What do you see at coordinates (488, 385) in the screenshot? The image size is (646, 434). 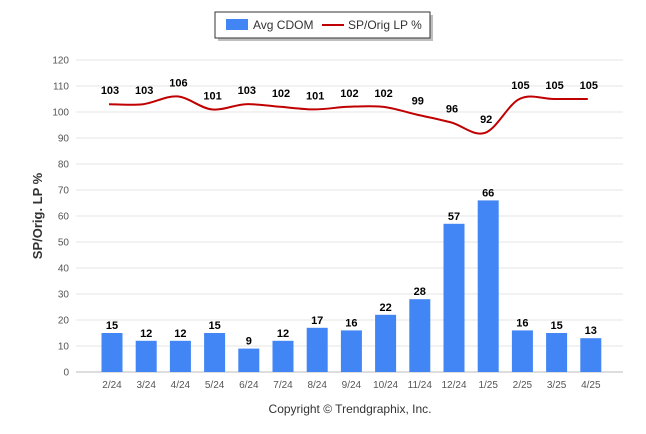 I see `x-tick-label: 1/25` at bounding box center [488, 385].